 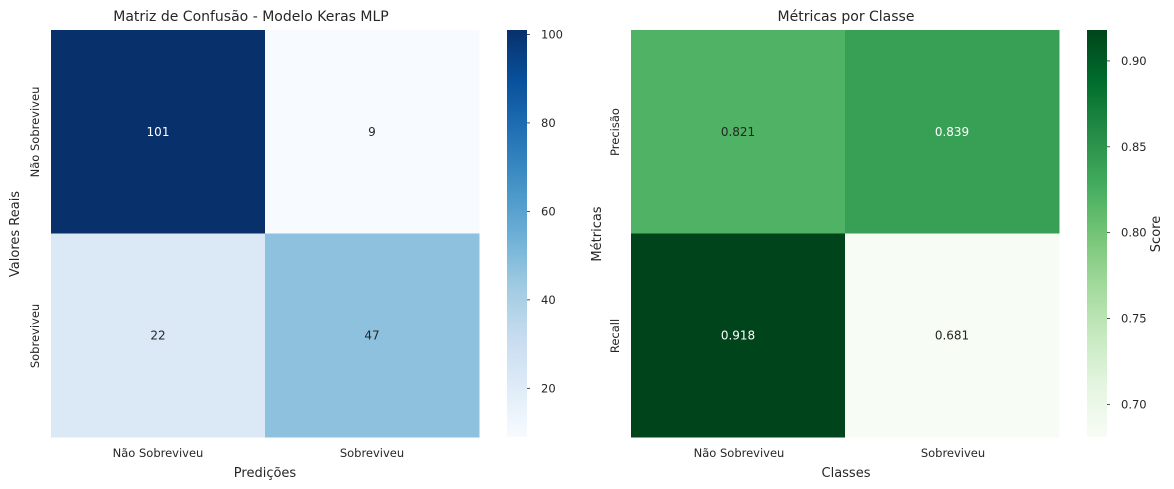 What do you see at coordinates (548, 388) in the screenshot?
I see `colorbar-tick-label: 20` at bounding box center [548, 388].